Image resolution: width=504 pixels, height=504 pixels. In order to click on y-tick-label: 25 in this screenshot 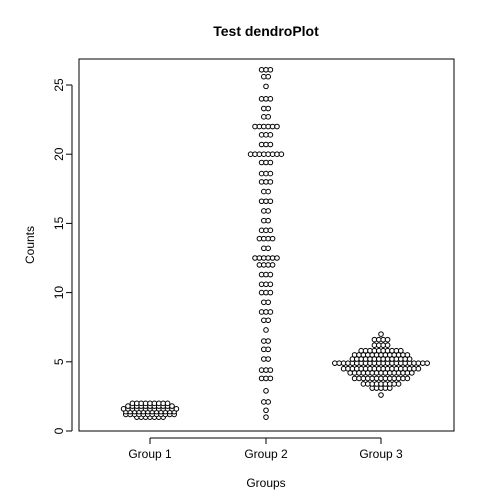, I will do `click(59, 85)`.